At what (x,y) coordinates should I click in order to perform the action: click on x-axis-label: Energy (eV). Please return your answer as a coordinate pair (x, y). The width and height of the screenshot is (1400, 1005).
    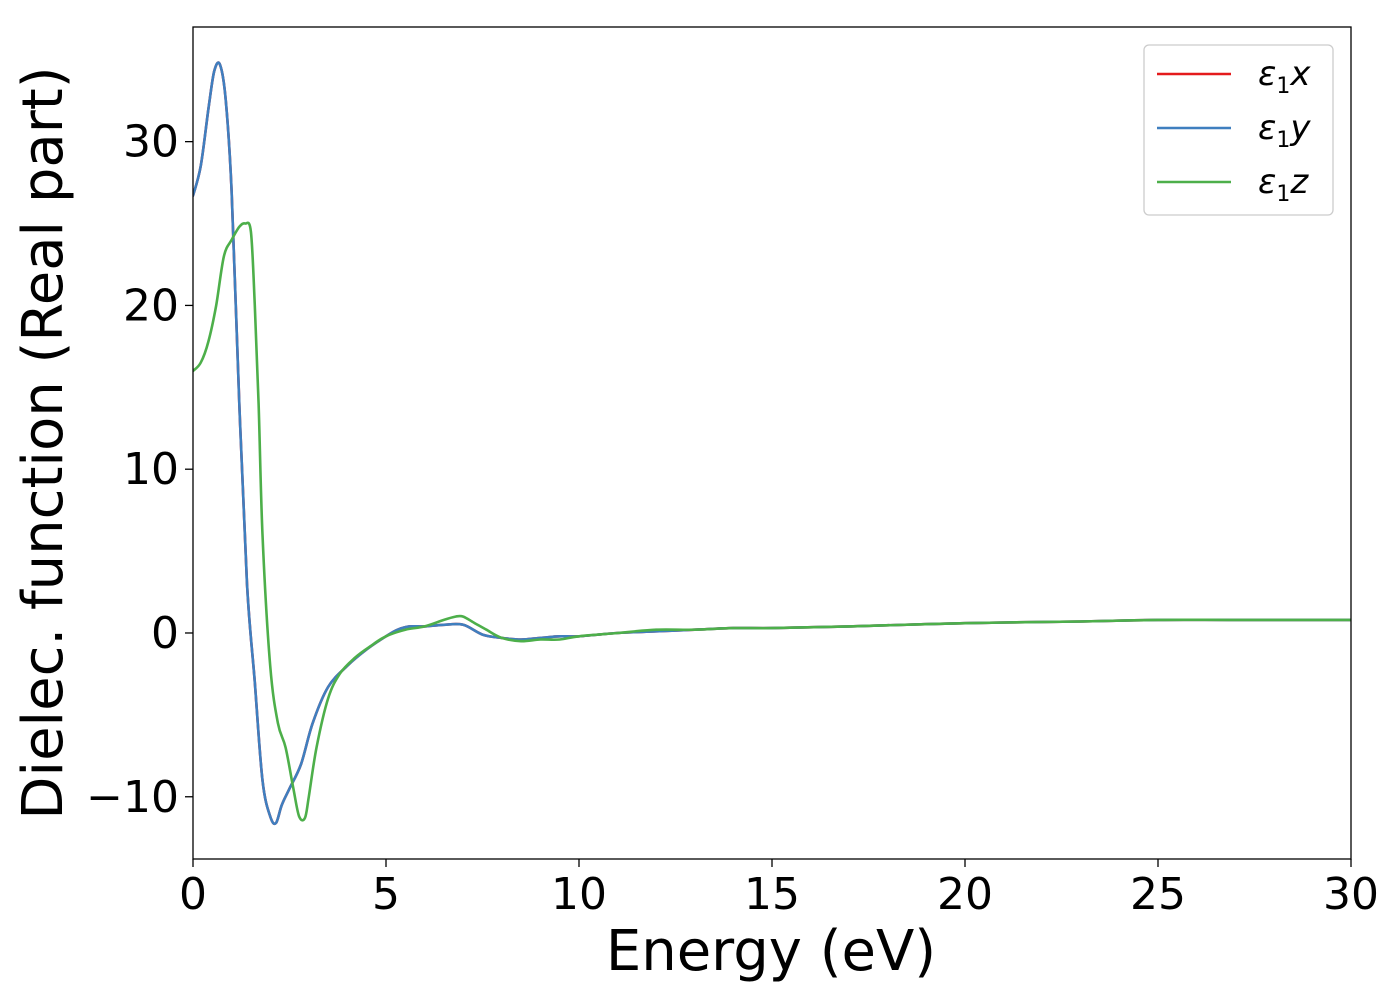
    Looking at the image, I should click on (771, 951).